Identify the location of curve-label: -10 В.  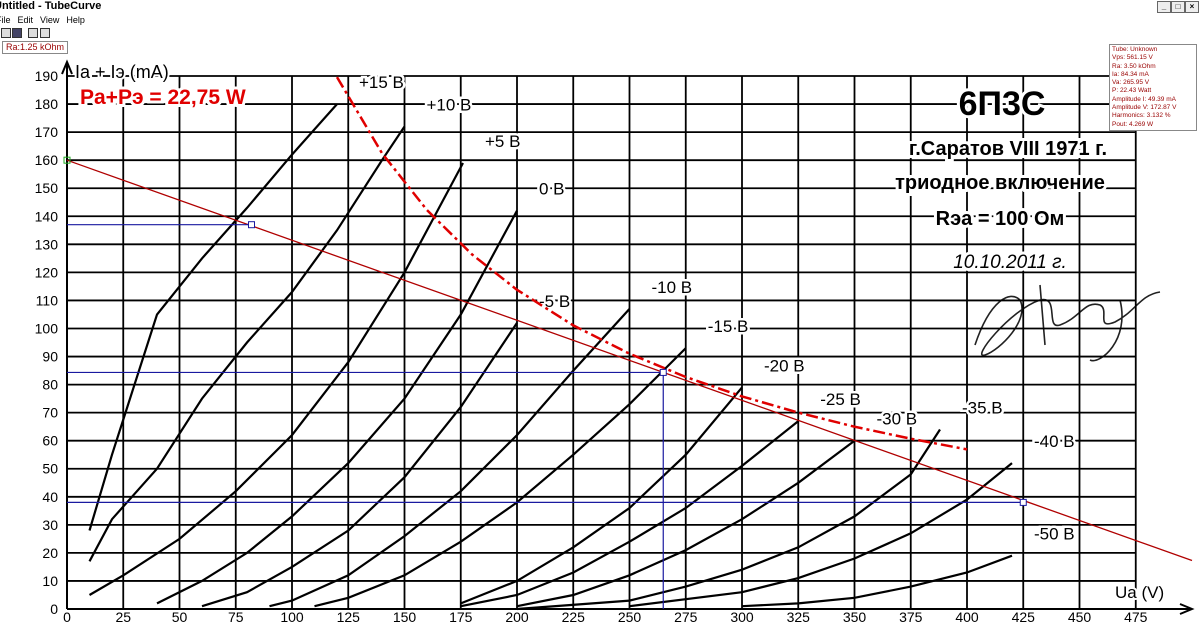
(672, 287).